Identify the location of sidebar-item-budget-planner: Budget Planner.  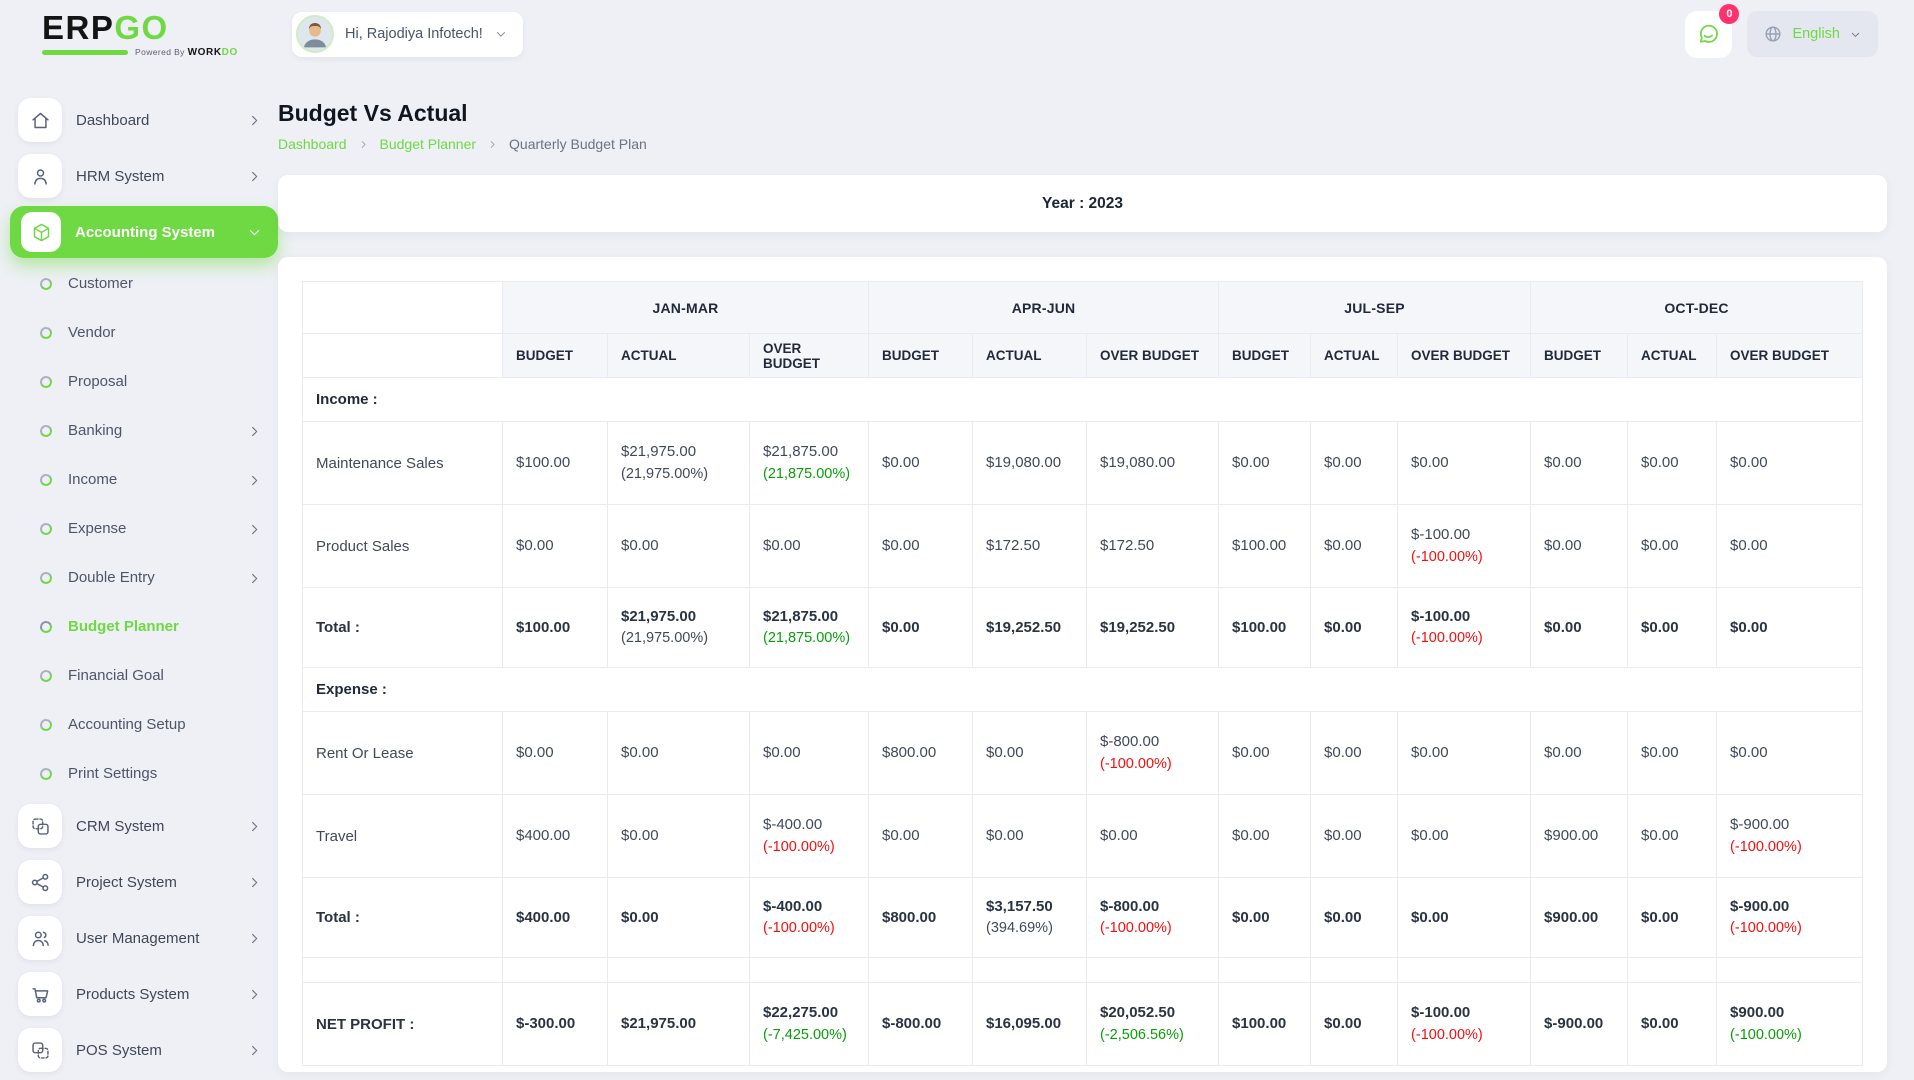
(144, 627).